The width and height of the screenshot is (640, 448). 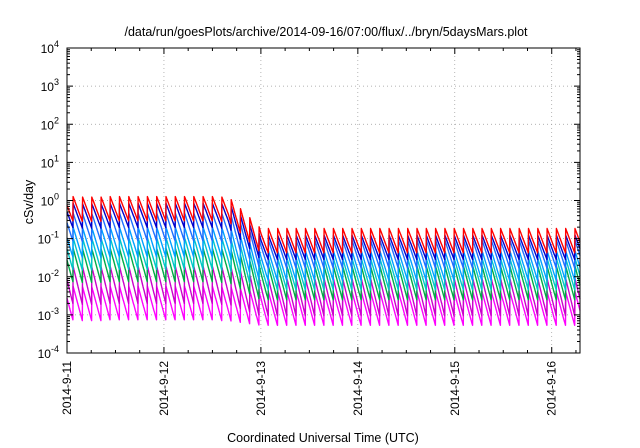 I want to click on y-axis-label: cSv/day, so click(x=29, y=201).